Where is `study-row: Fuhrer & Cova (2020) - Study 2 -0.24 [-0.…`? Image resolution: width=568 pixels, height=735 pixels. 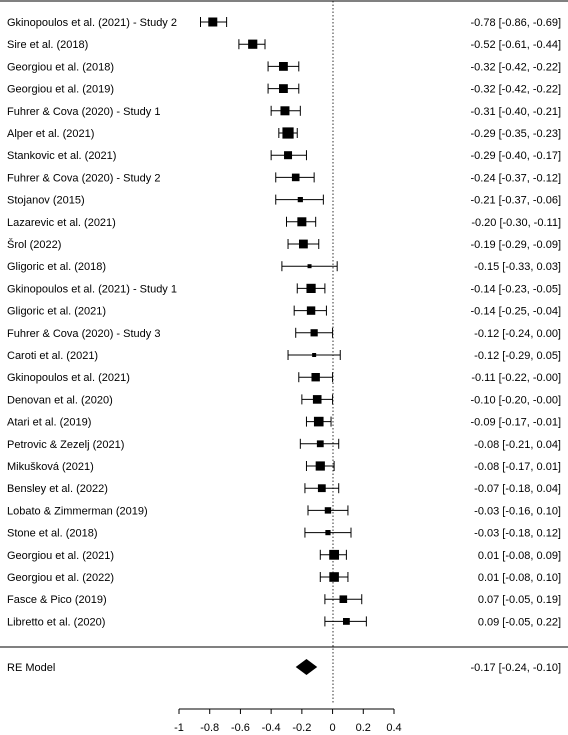
study-row: Fuhrer & Cova (2020) - Study 2 -0.24 [-0.… is located at coordinates (284, 178).